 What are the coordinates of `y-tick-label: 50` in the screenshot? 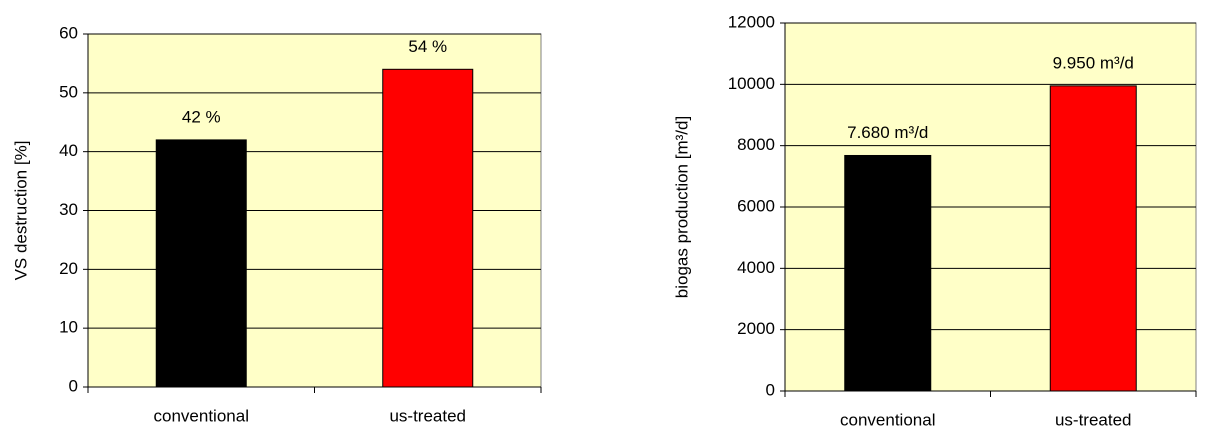 It's located at (68, 91).